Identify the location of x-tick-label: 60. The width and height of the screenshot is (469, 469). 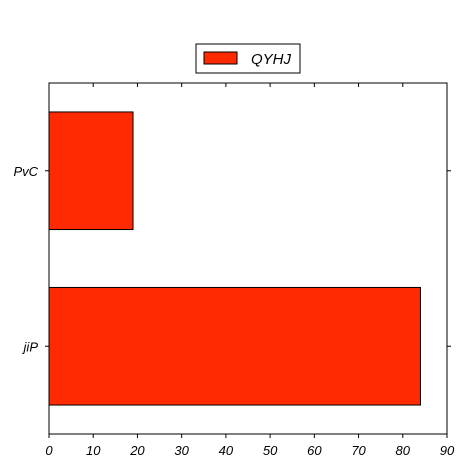
(314, 450).